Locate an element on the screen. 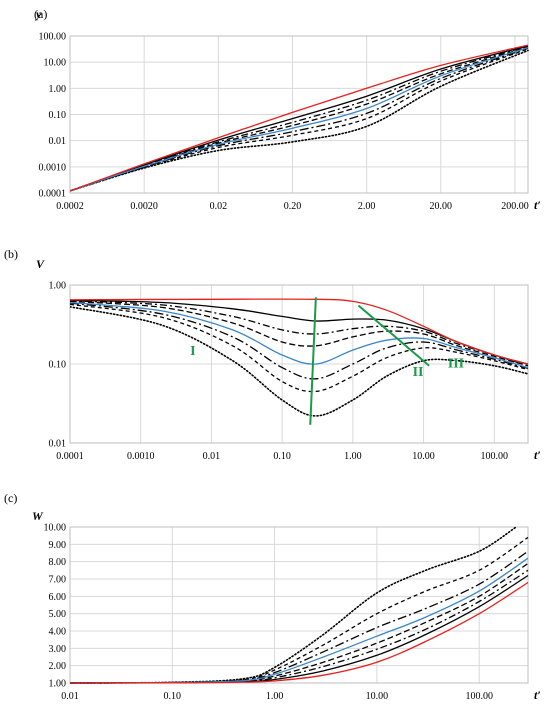 The image size is (550, 714). x-tick-label: 0.0020 is located at coordinates (144, 206).